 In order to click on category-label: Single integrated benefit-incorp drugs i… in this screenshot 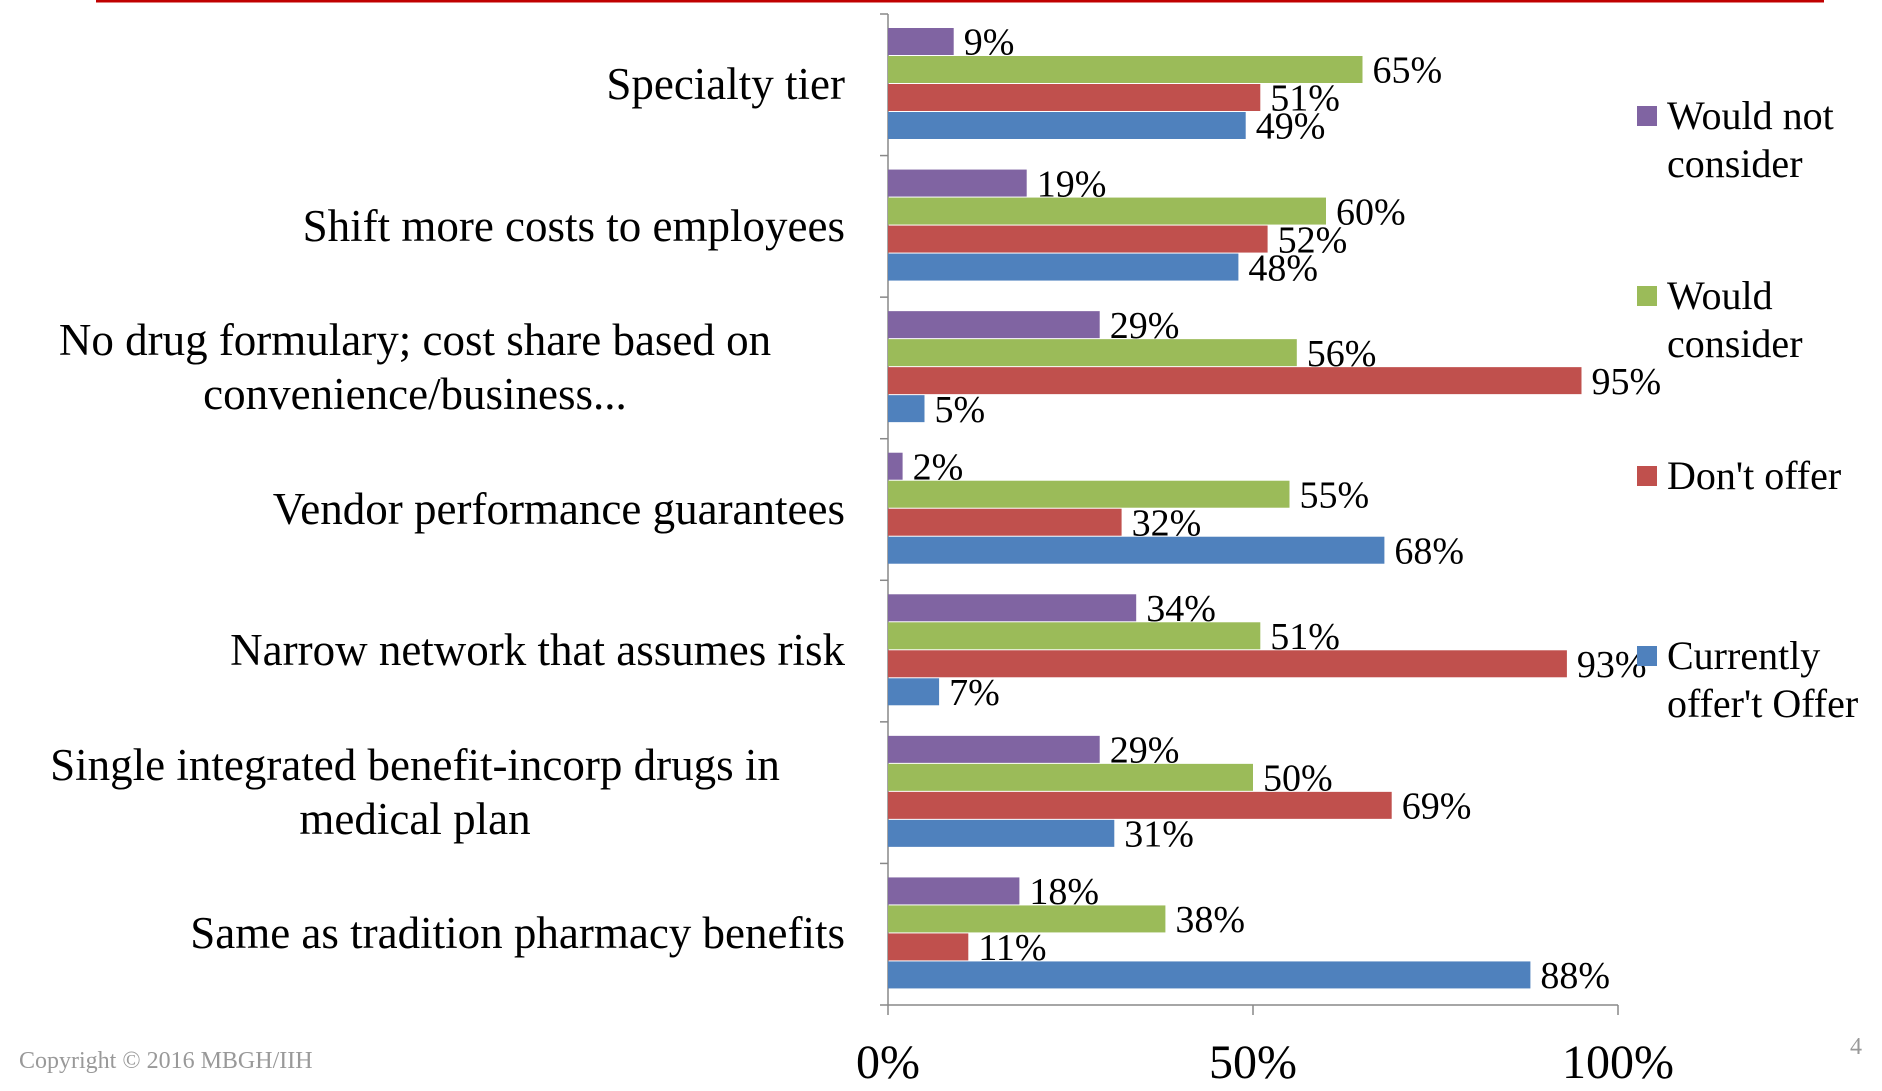, I will do `click(415, 791)`.